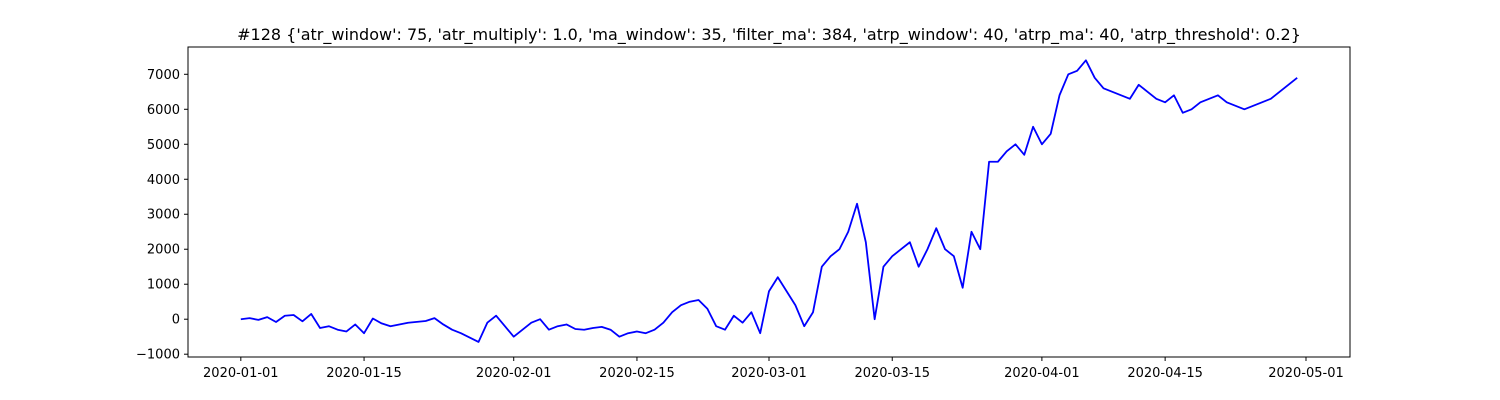 The width and height of the screenshot is (1500, 400). Describe the element at coordinates (163, 285) in the screenshot. I see `y-tick-label: 1000` at that location.